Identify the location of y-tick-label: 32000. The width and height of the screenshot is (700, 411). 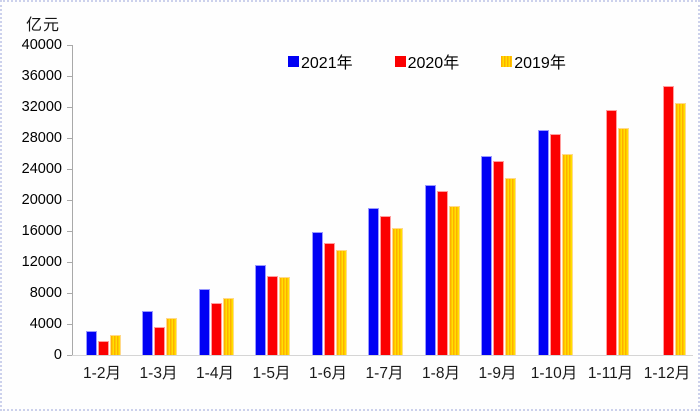
(41, 107).